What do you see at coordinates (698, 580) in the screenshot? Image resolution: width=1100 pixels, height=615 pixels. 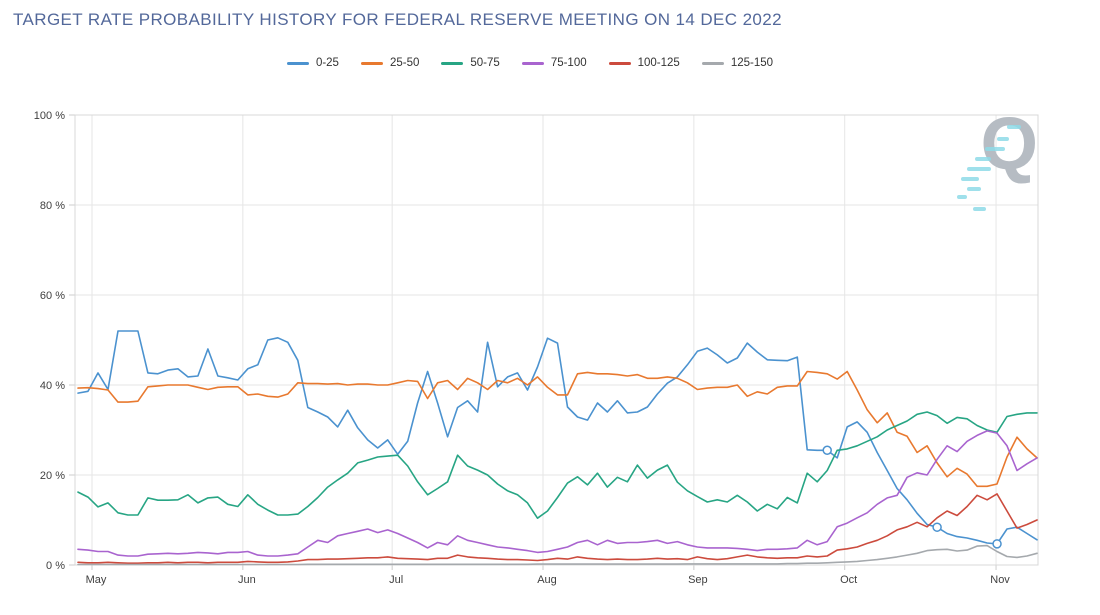 I see `x-axis-label: Sep` at bounding box center [698, 580].